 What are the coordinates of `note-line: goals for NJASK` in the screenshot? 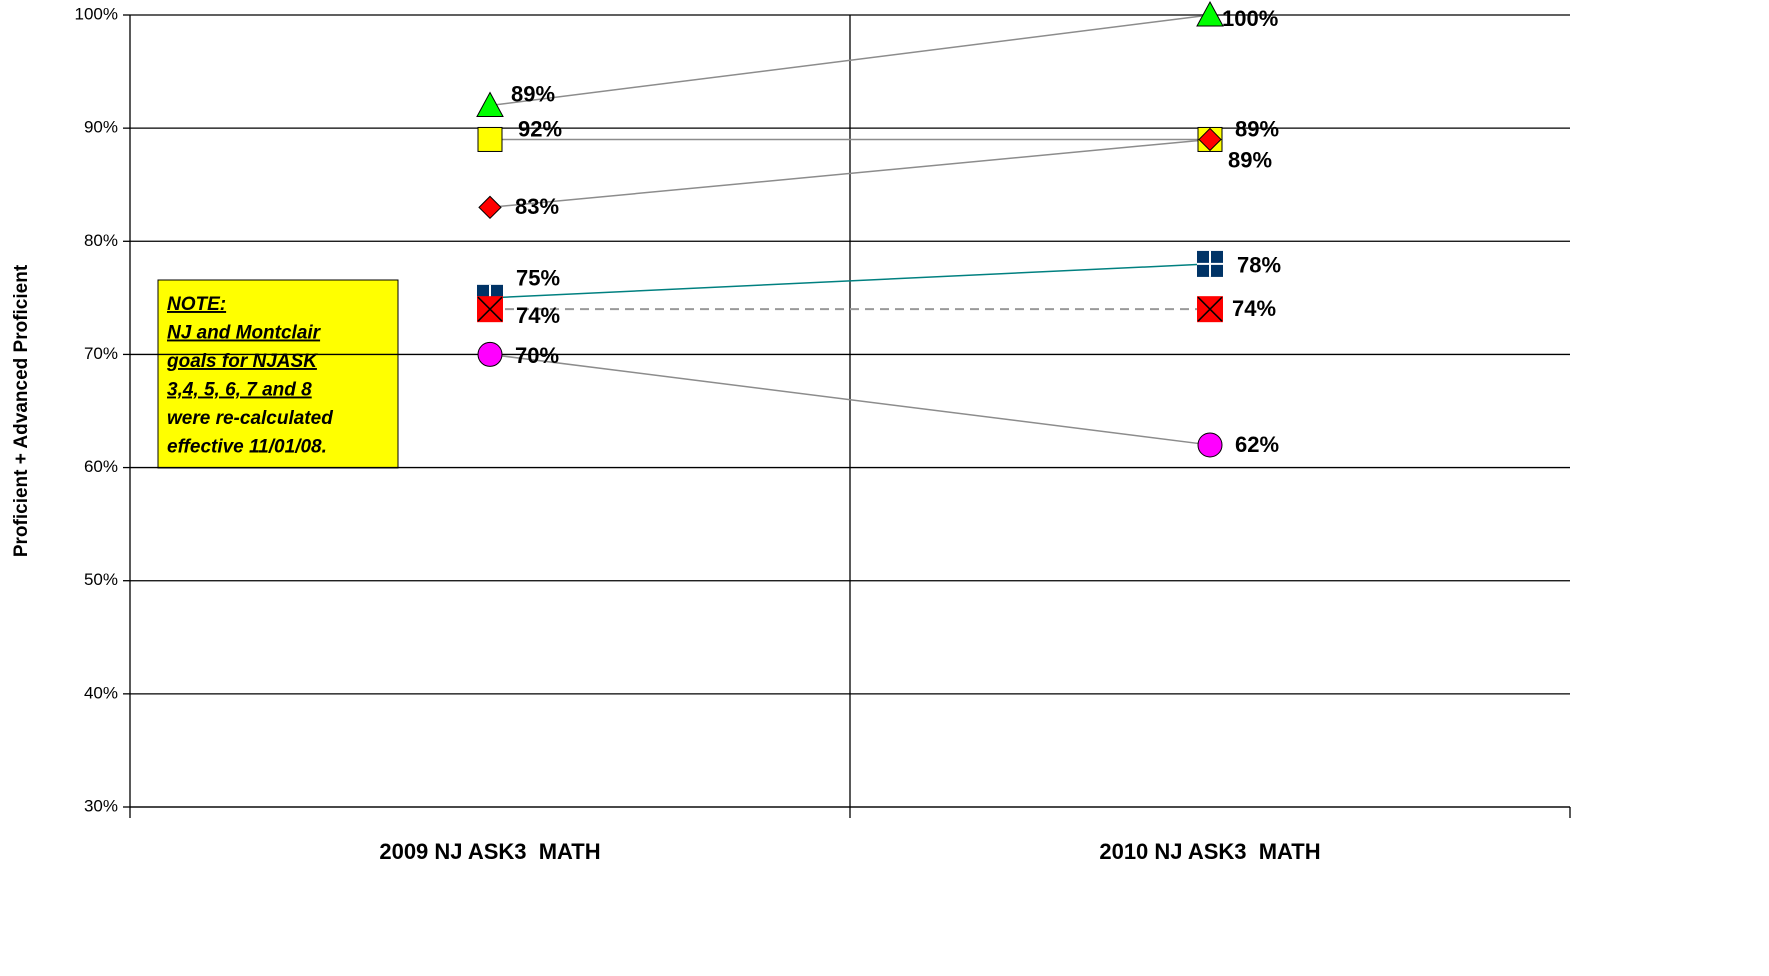 It's located at (242, 361).